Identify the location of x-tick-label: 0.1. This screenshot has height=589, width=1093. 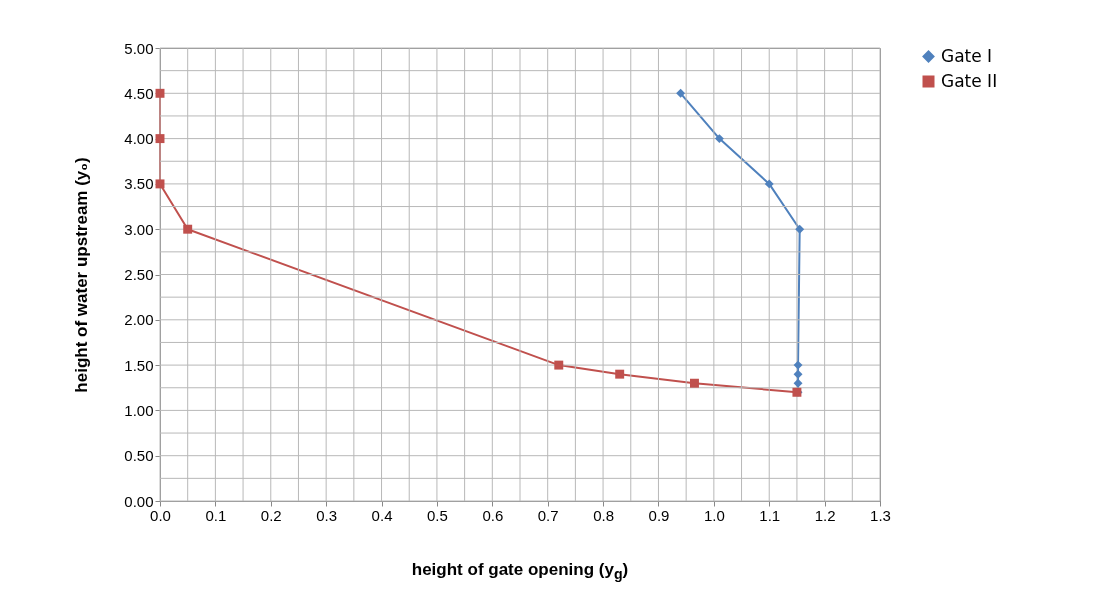
(216, 515).